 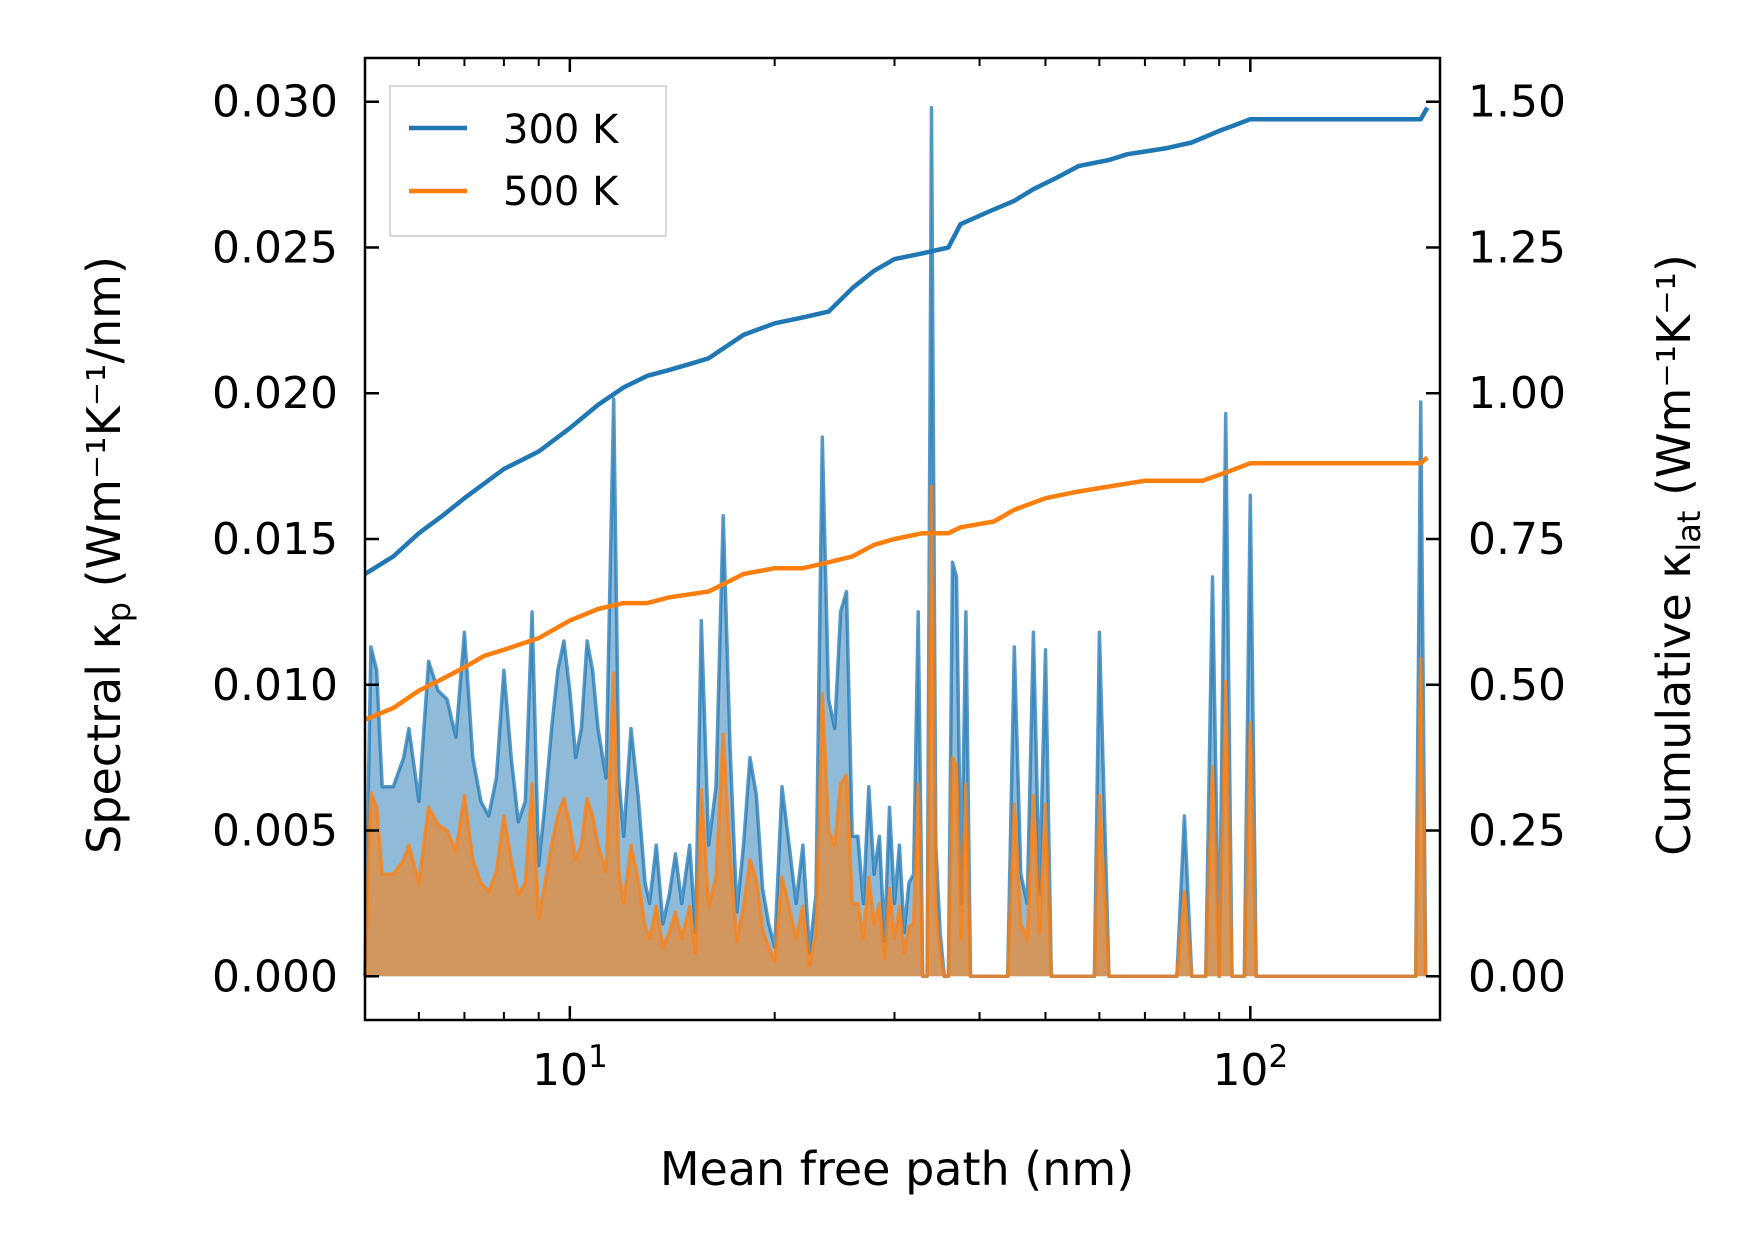 I want to click on y-right-tick-label: 1.50, so click(x=1517, y=102).